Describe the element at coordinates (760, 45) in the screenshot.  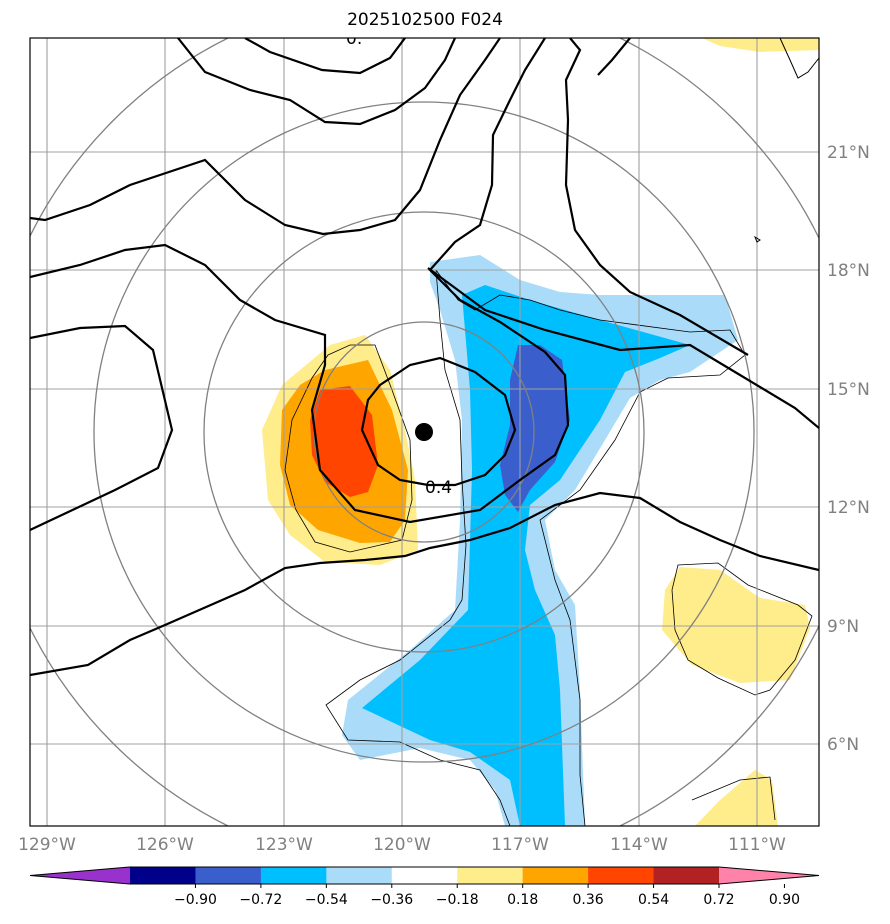
I see `shade-yellow-northeast` at that location.